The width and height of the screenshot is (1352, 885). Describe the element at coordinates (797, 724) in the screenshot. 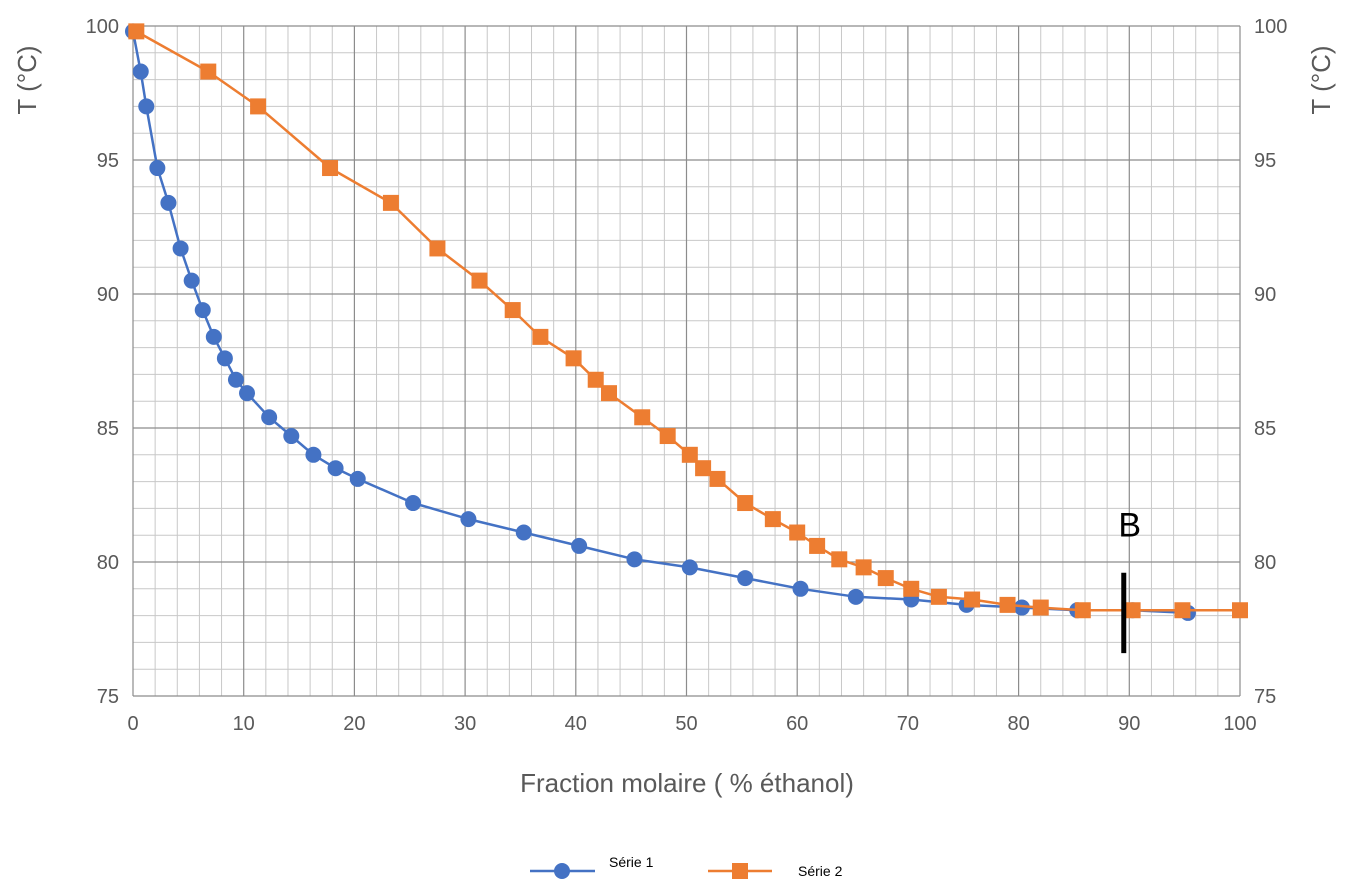

I see `x-tick-label: 60` at that location.